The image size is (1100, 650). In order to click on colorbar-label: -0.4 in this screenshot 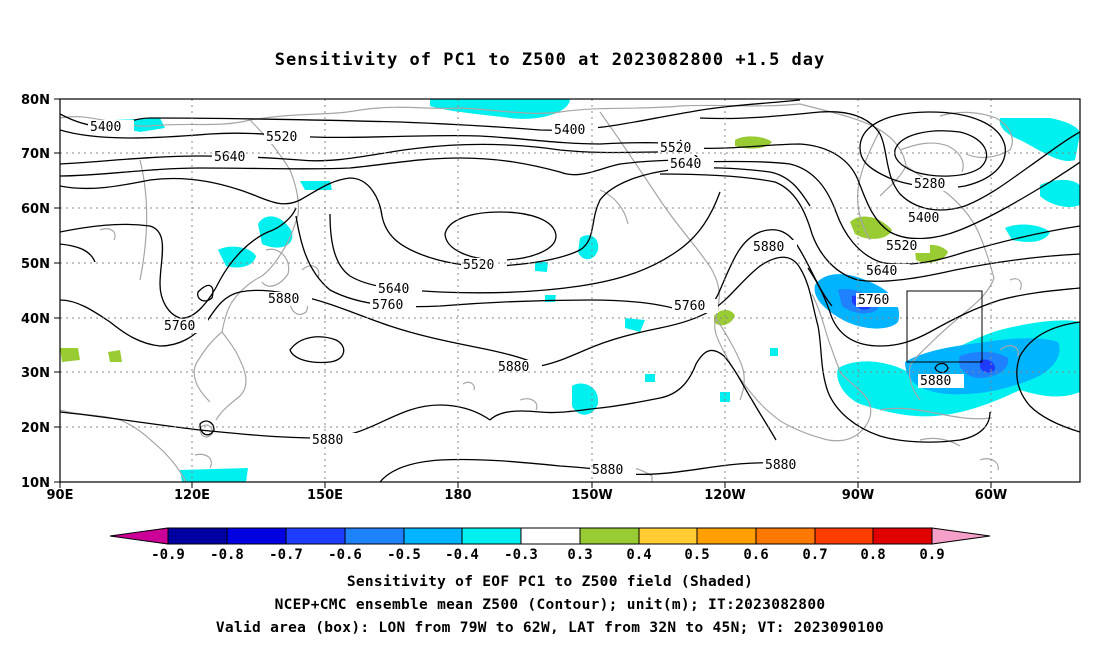, I will do `click(462, 555)`.